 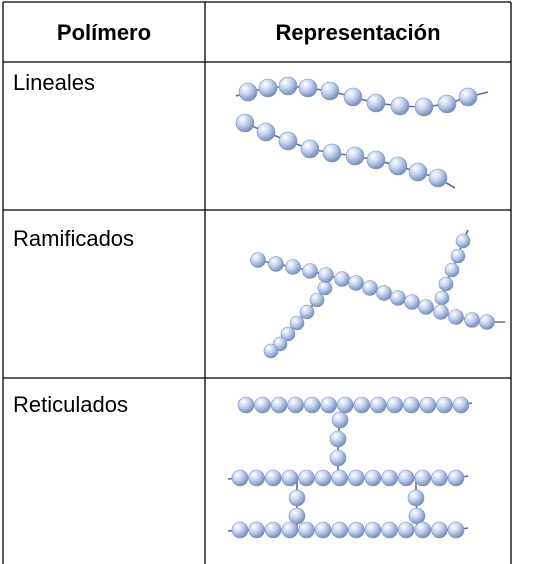 I want to click on header-cell: Representación, so click(x=357, y=32).